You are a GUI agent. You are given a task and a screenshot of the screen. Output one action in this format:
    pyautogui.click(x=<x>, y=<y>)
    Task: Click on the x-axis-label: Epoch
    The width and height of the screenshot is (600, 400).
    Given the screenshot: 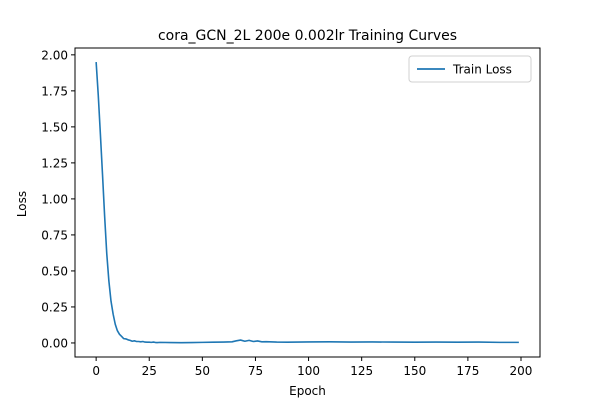 What is the action you would take?
    pyautogui.click(x=307, y=391)
    